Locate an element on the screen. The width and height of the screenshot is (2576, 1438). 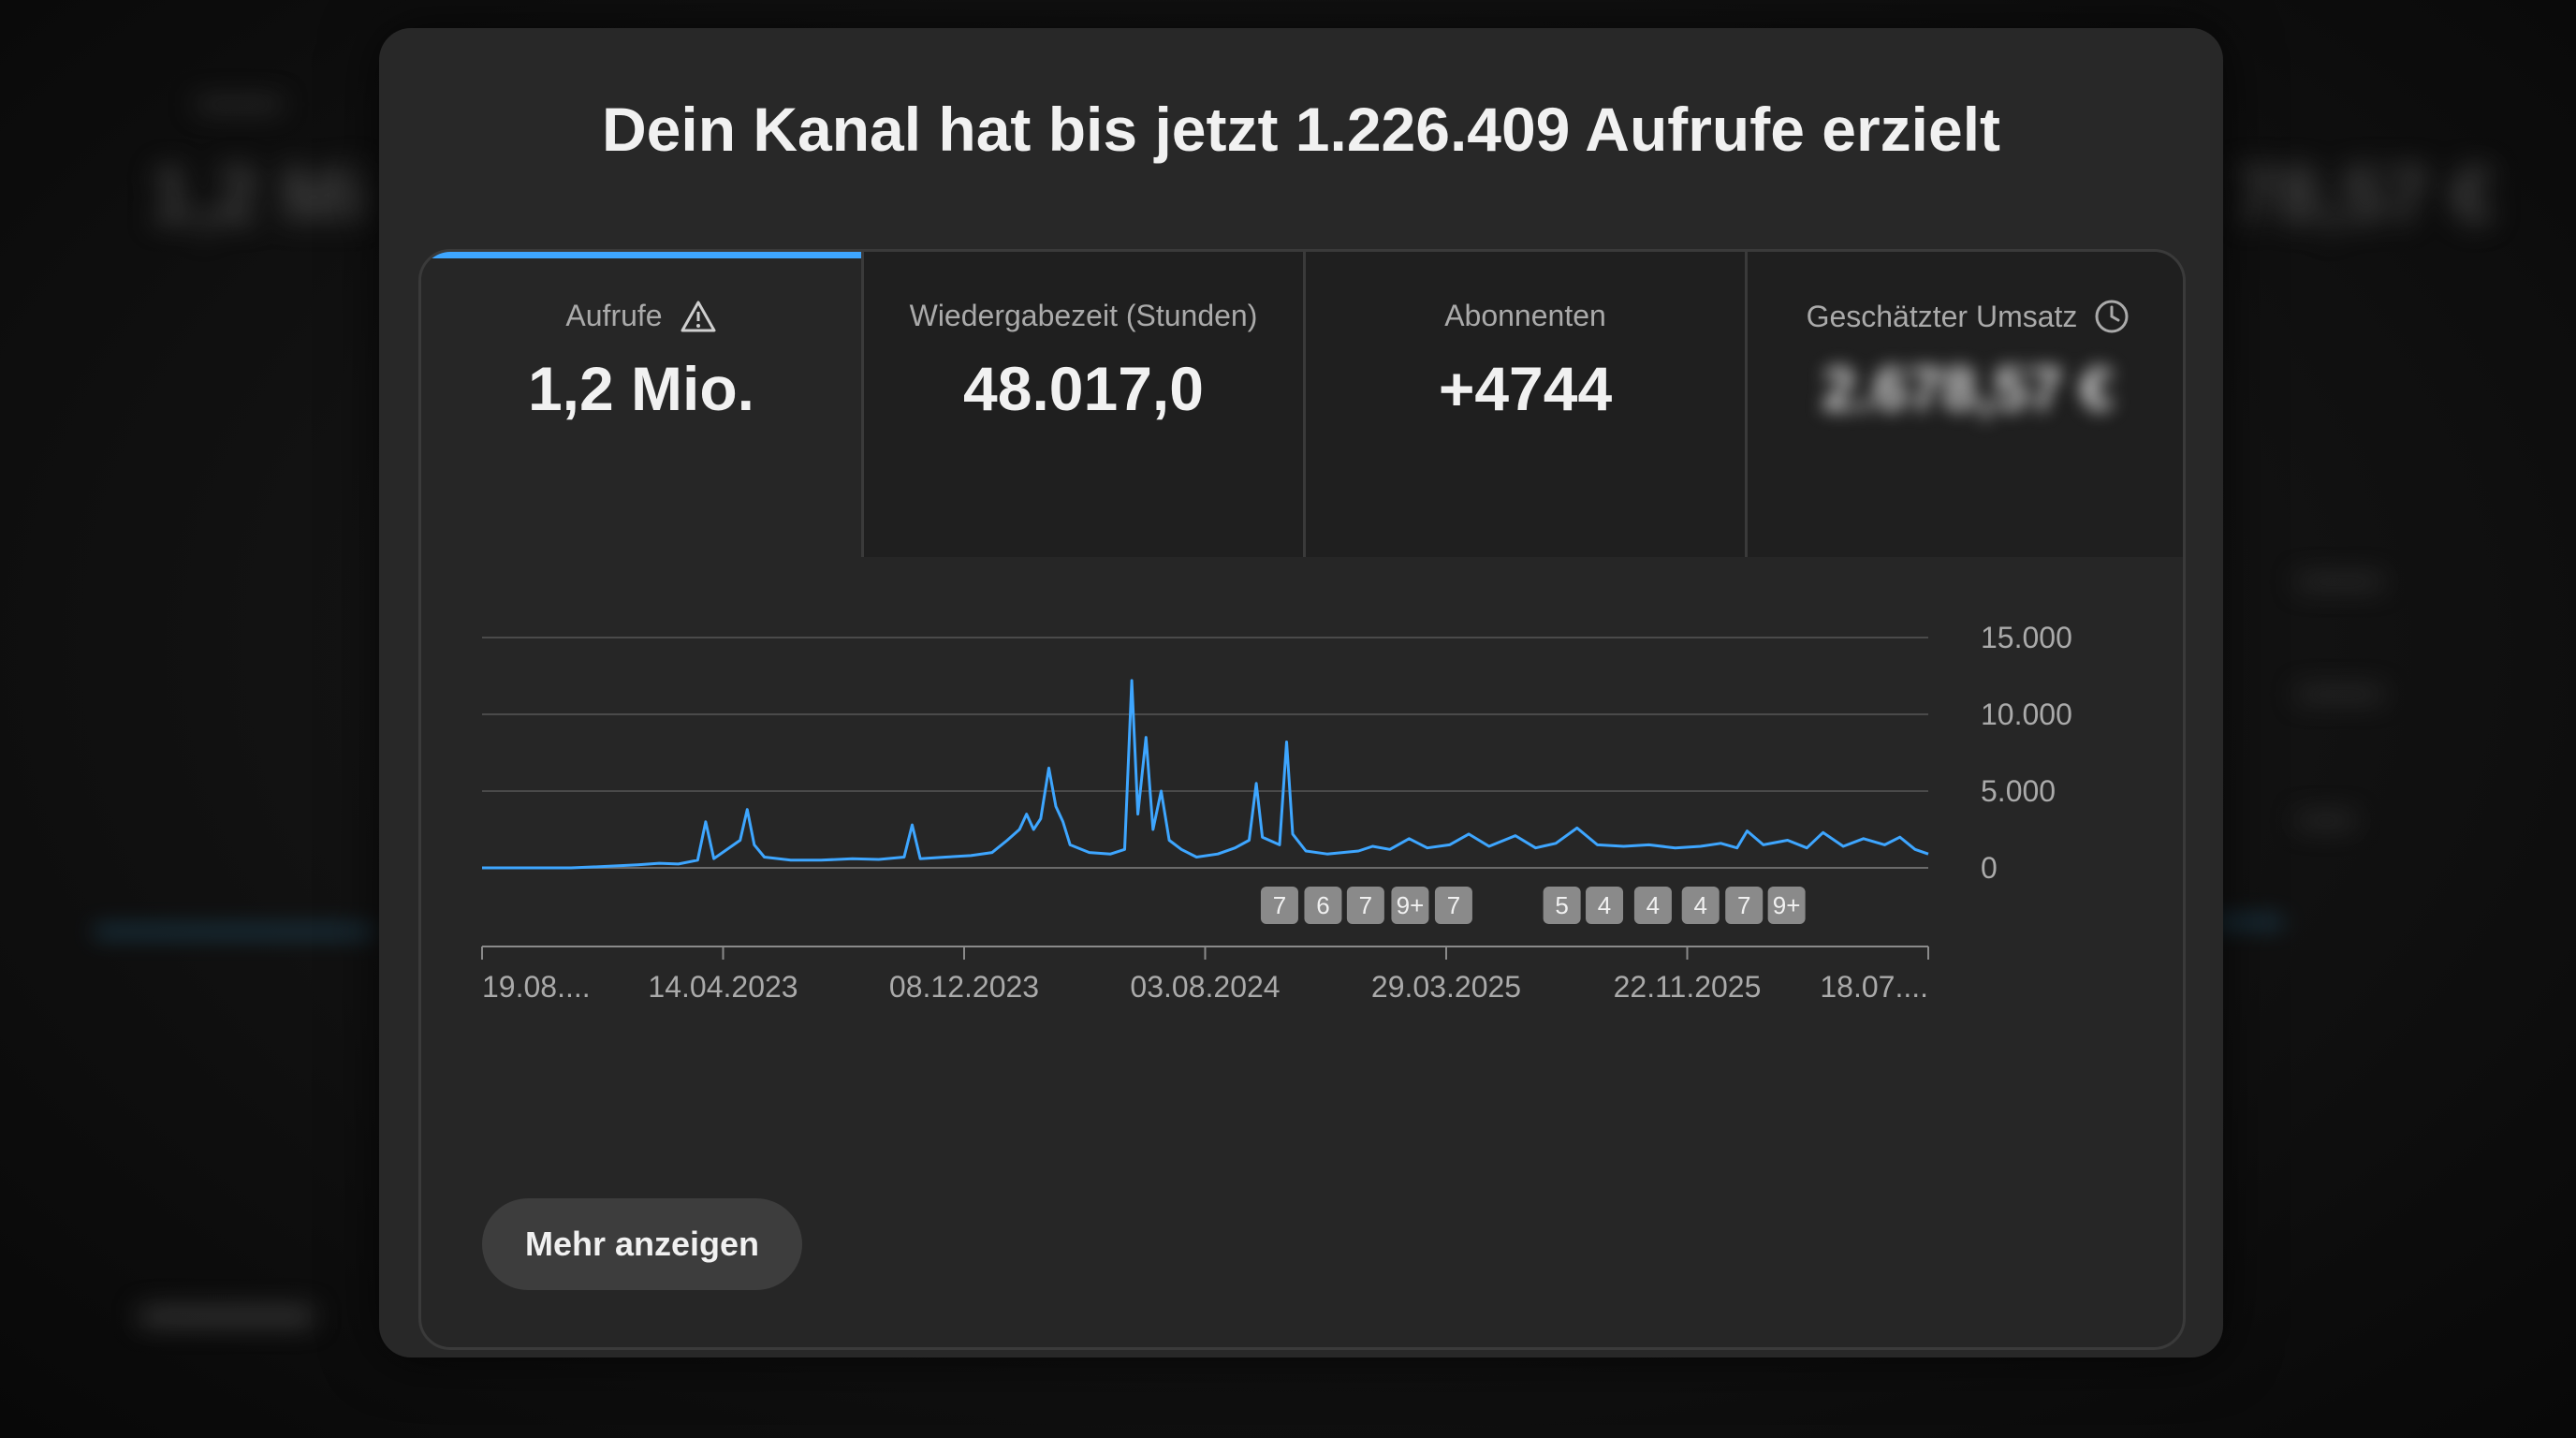
tab-umsatz: Geschätzter Umsatz 2.678,57 € is located at coordinates (1964, 404).